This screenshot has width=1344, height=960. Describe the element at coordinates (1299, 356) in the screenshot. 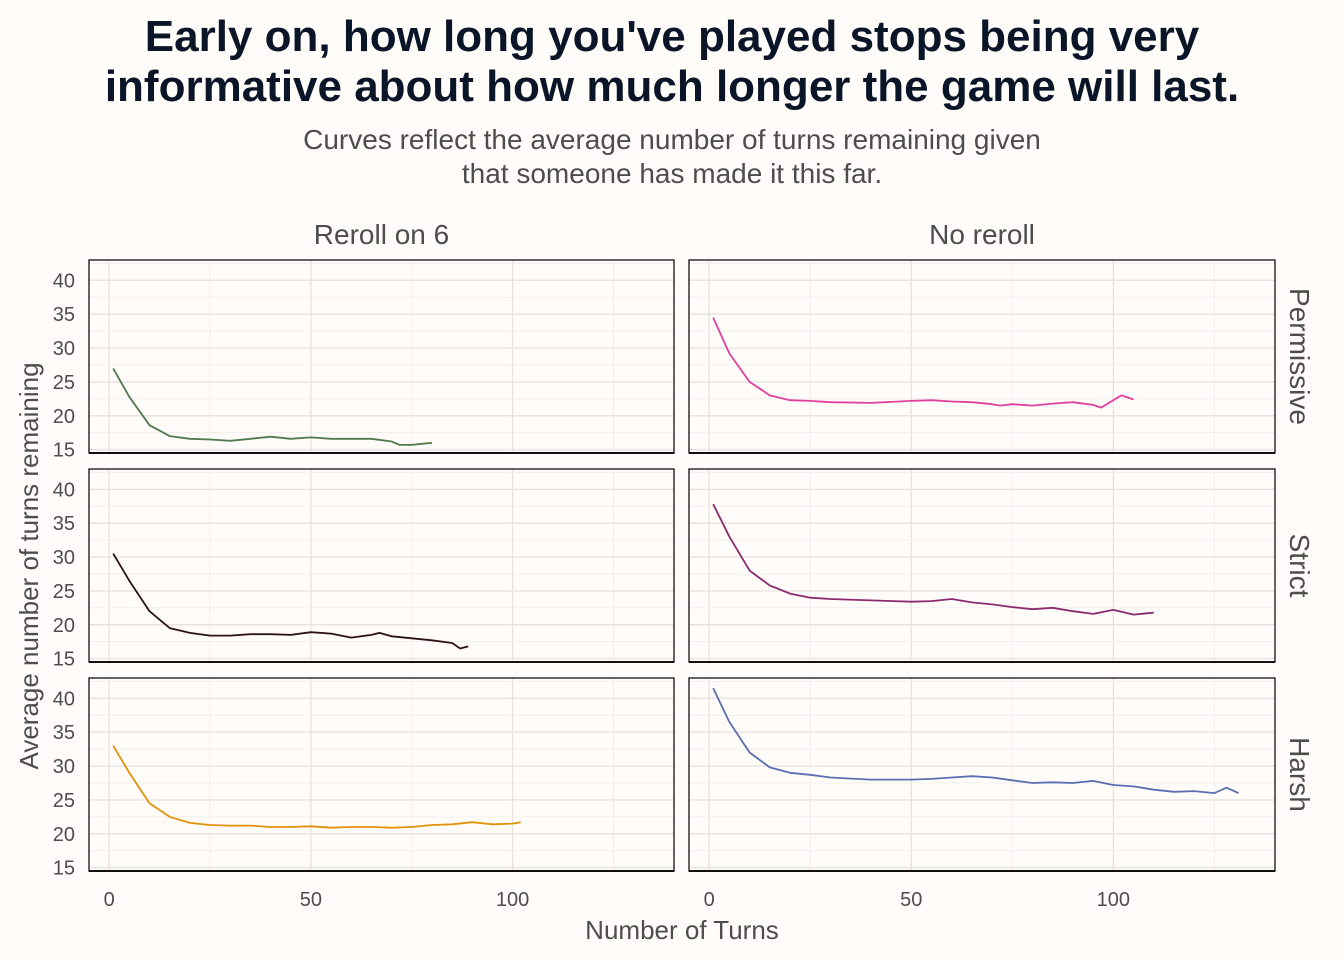

I see `facet-row-label: Permissive` at that location.